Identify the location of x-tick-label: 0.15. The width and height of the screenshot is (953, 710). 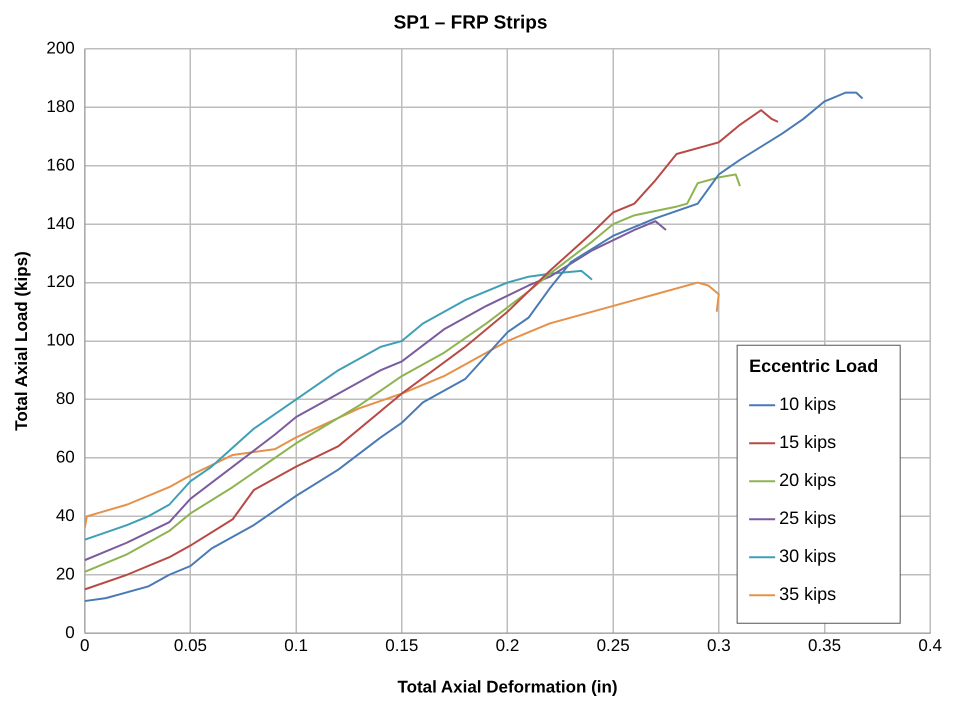
(401, 646).